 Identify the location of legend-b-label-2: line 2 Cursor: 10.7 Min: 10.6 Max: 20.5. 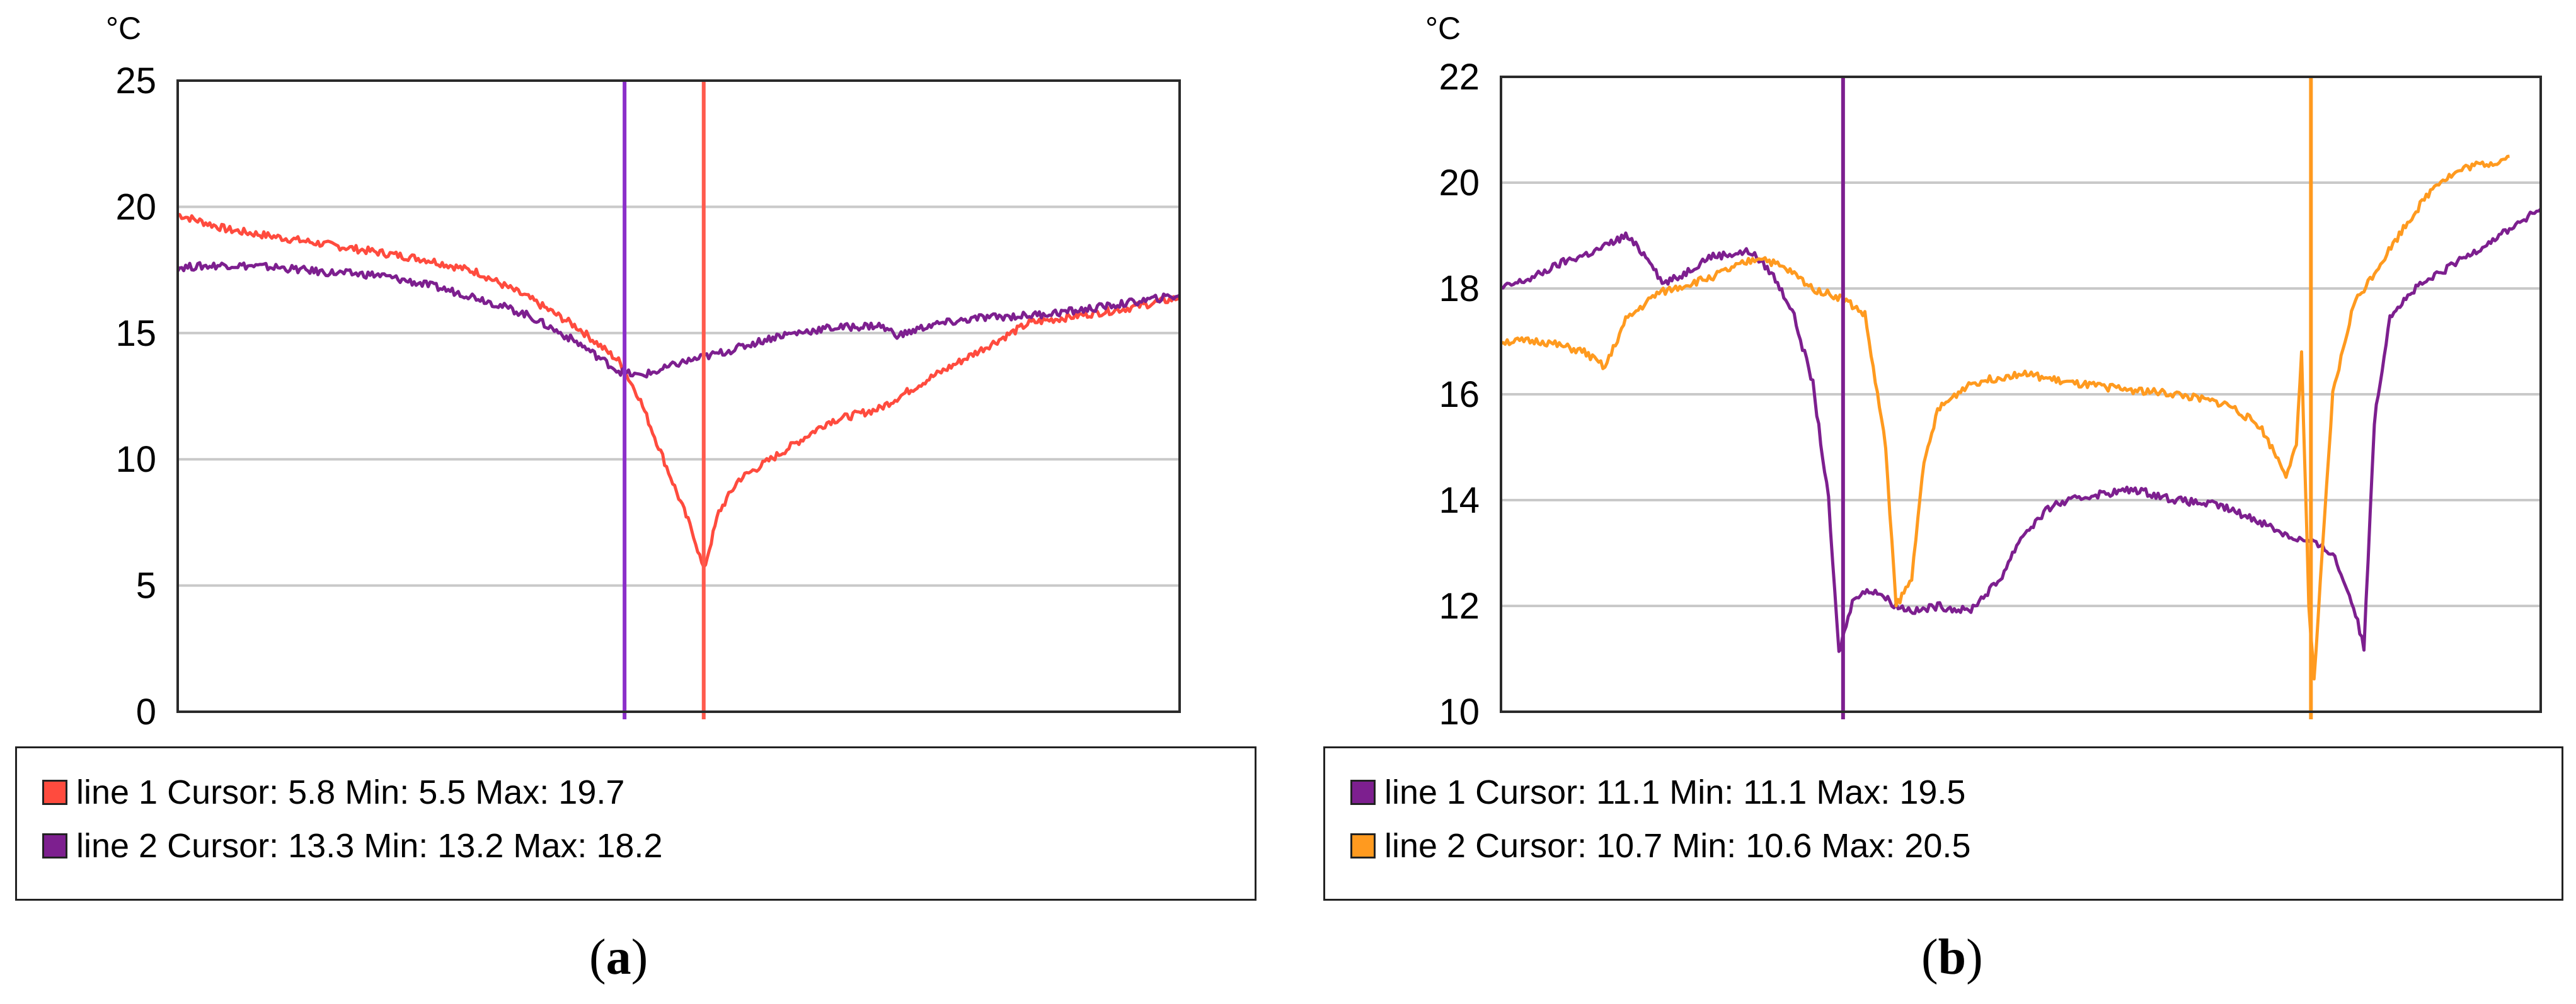
(1677, 846).